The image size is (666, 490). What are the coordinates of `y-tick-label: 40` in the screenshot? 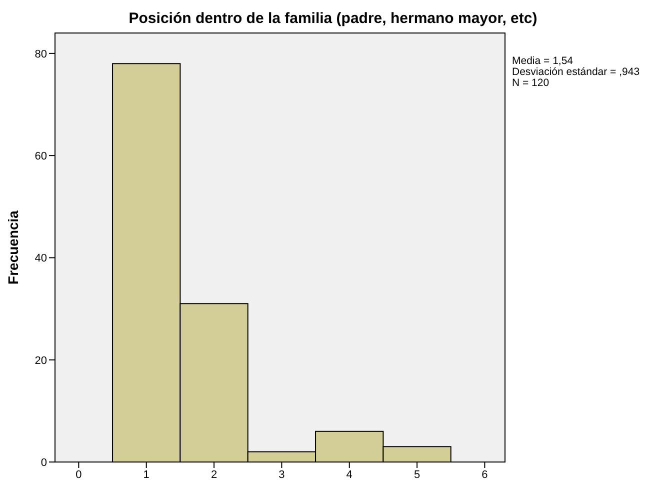 It's located at (40, 258).